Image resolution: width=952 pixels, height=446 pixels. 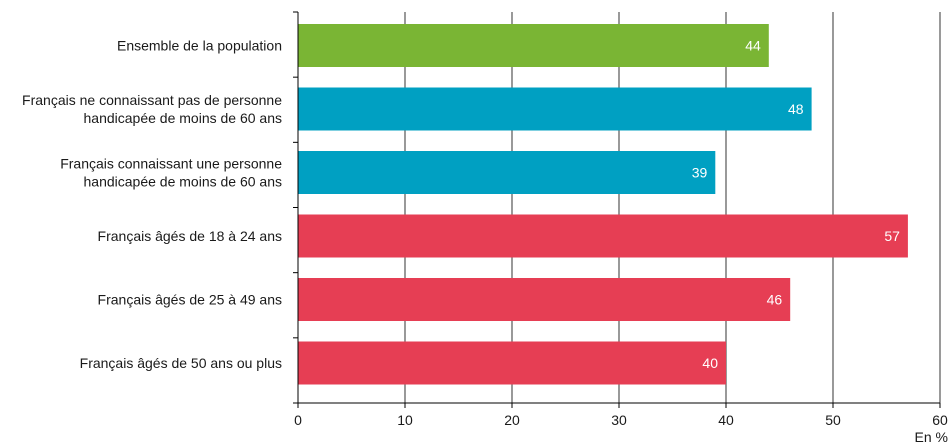 I want to click on data-label: 44, so click(x=753, y=46).